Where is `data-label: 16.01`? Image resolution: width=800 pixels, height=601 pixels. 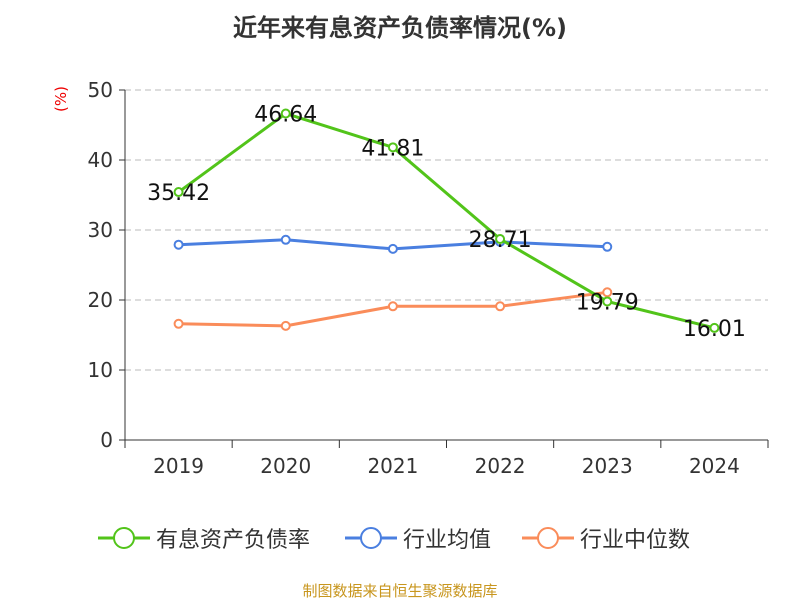
data-label: 16.01 is located at coordinates (714, 329).